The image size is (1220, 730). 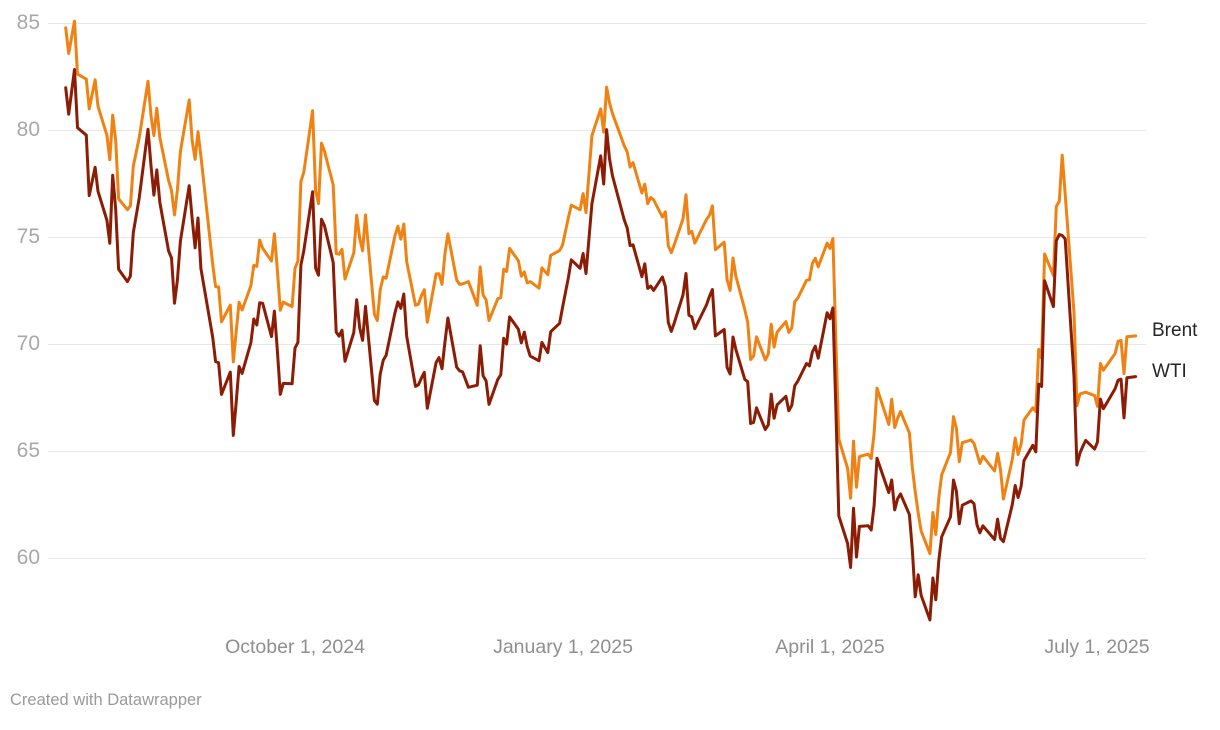 What do you see at coordinates (1097, 647) in the screenshot?
I see `x-tick-label: July 1, 2025` at bounding box center [1097, 647].